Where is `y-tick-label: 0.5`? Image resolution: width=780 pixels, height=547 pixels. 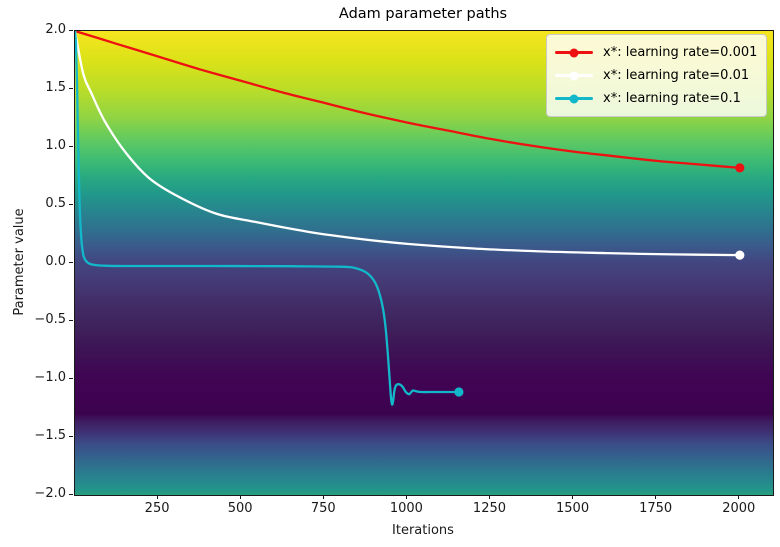
y-tick-label: 0.5 is located at coordinates (55, 203).